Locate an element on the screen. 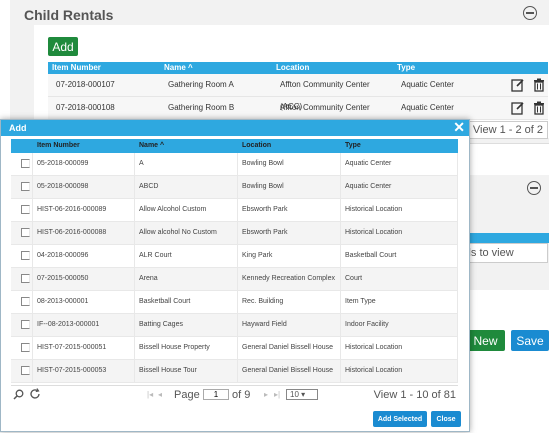  table-cell: King Park is located at coordinates (289, 256).